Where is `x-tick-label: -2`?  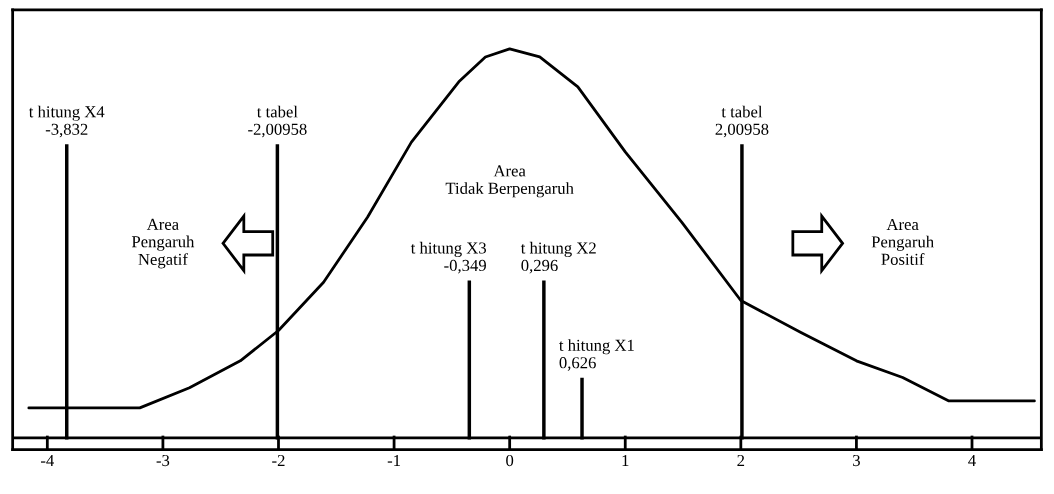 x-tick-label: -2 is located at coordinates (278, 460).